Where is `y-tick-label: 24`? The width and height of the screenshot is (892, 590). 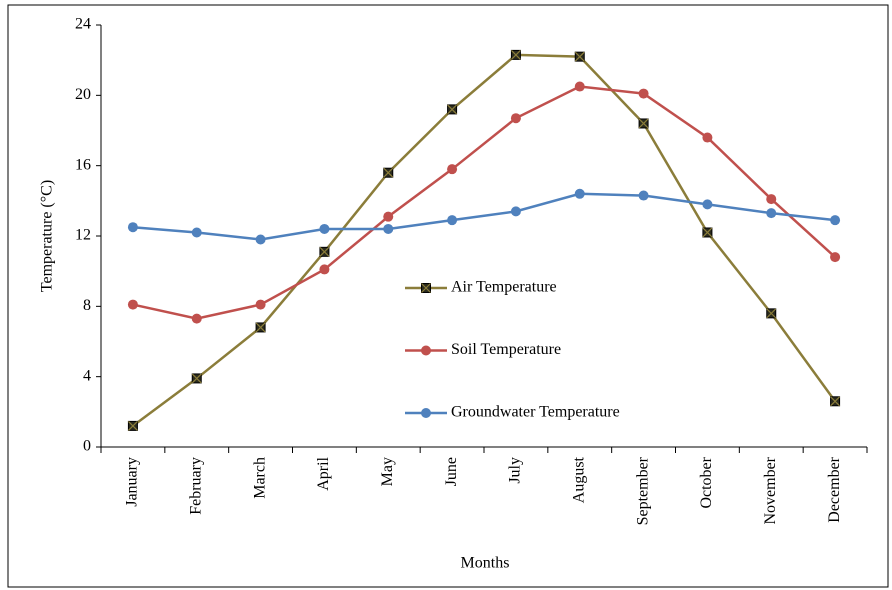
y-tick-label: 24 is located at coordinates (83, 24).